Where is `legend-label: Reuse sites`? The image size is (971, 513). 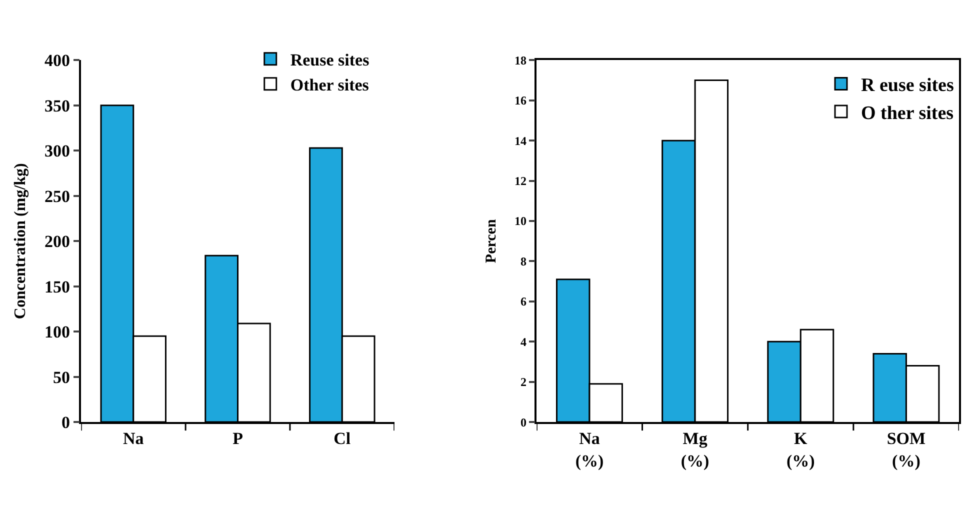
legend-label: Reuse sites is located at coordinates (330, 60).